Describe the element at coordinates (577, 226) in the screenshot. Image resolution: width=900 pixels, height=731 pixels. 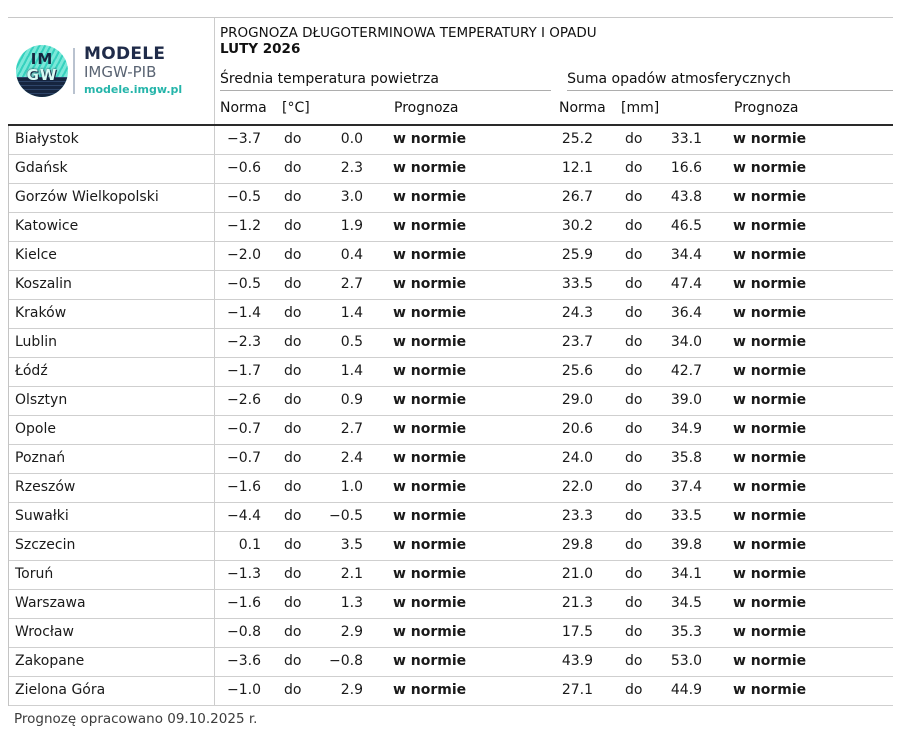
I see `precip-norm-low-cell: 30.2` at that location.